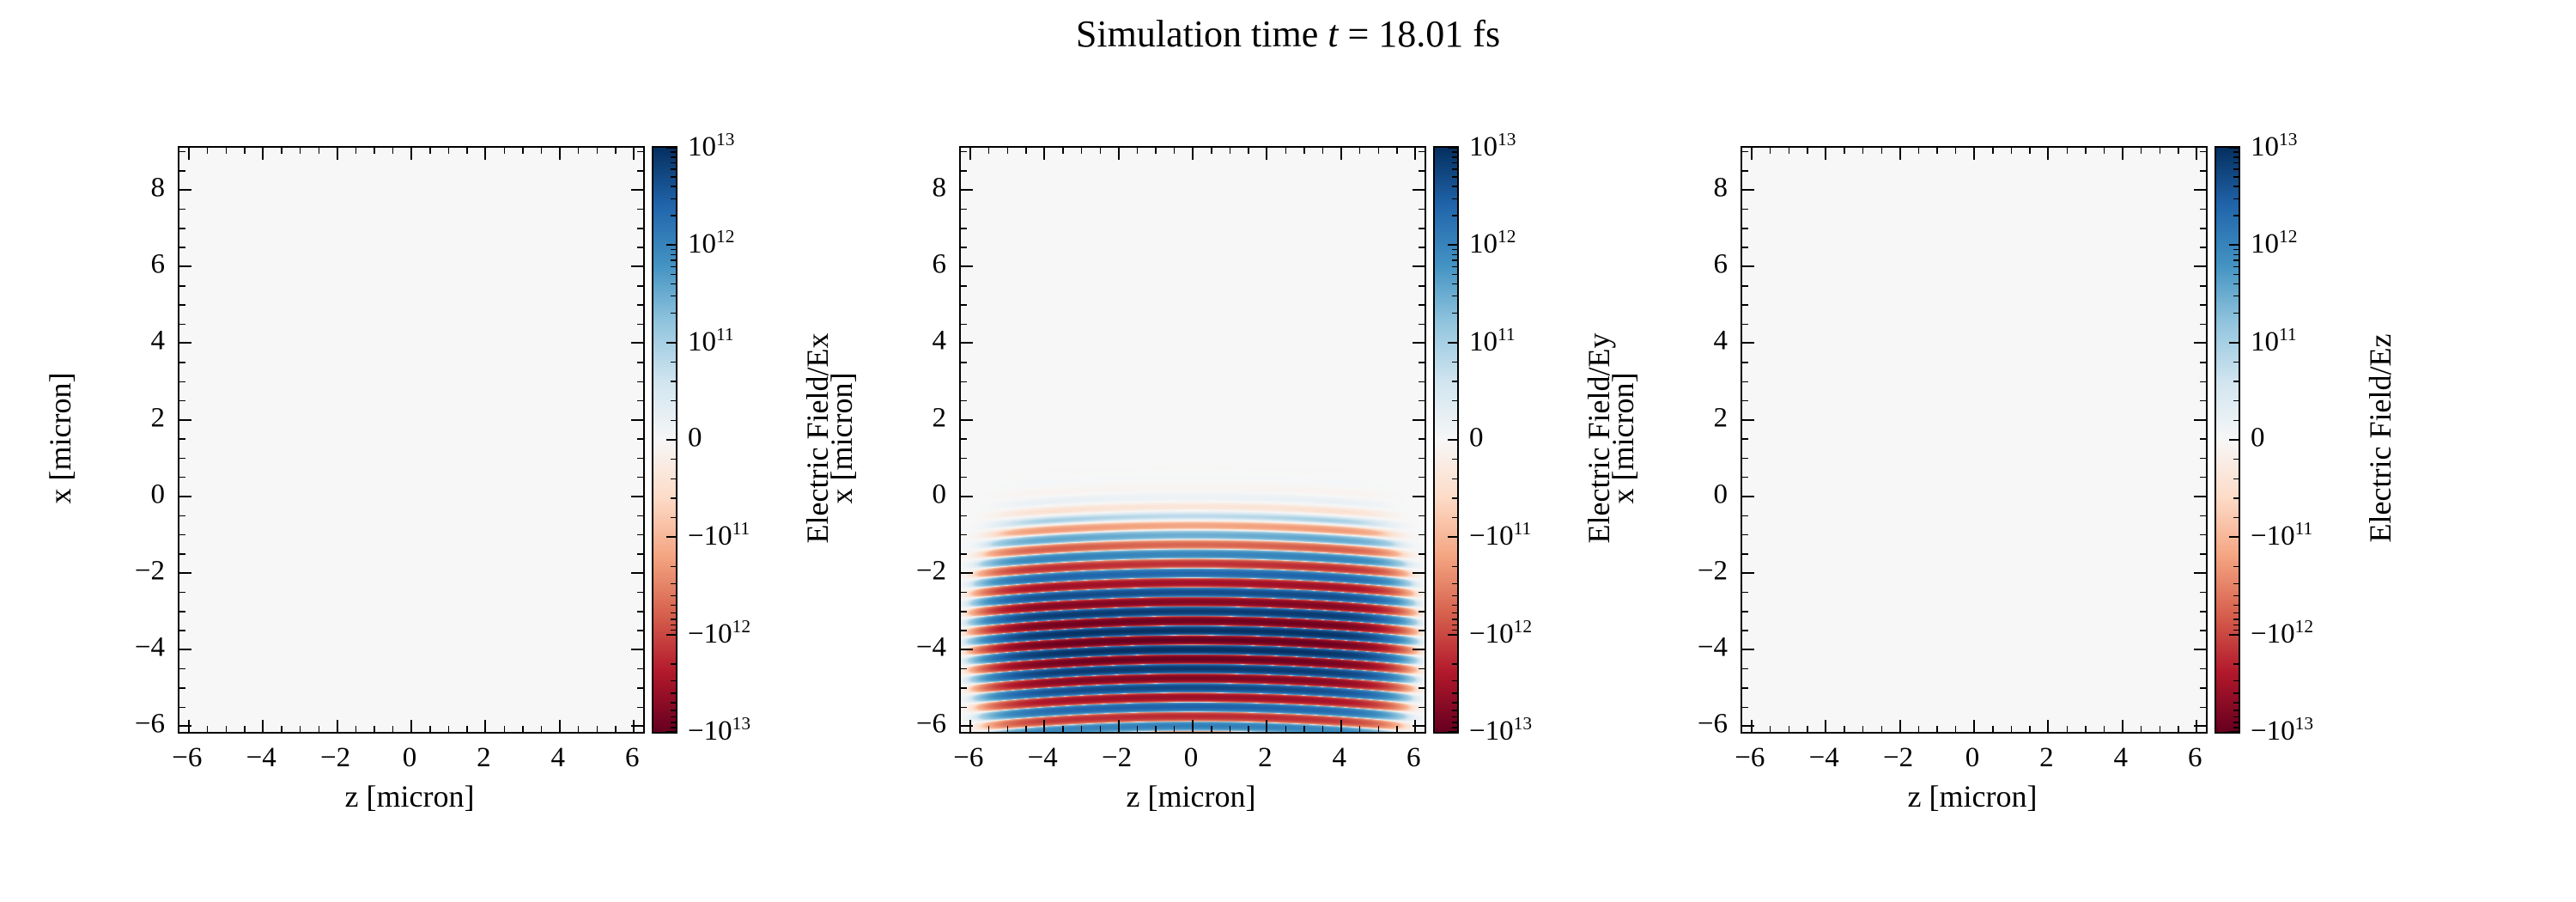 The image size is (2576, 902). What do you see at coordinates (158, 418) in the screenshot?
I see `y-tick-label: 2` at bounding box center [158, 418].